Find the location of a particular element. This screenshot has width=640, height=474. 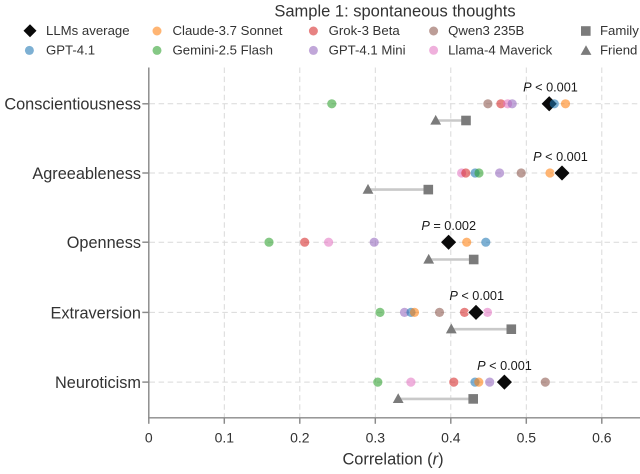

svg-text: 0.6 is located at coordinates (602, 438).